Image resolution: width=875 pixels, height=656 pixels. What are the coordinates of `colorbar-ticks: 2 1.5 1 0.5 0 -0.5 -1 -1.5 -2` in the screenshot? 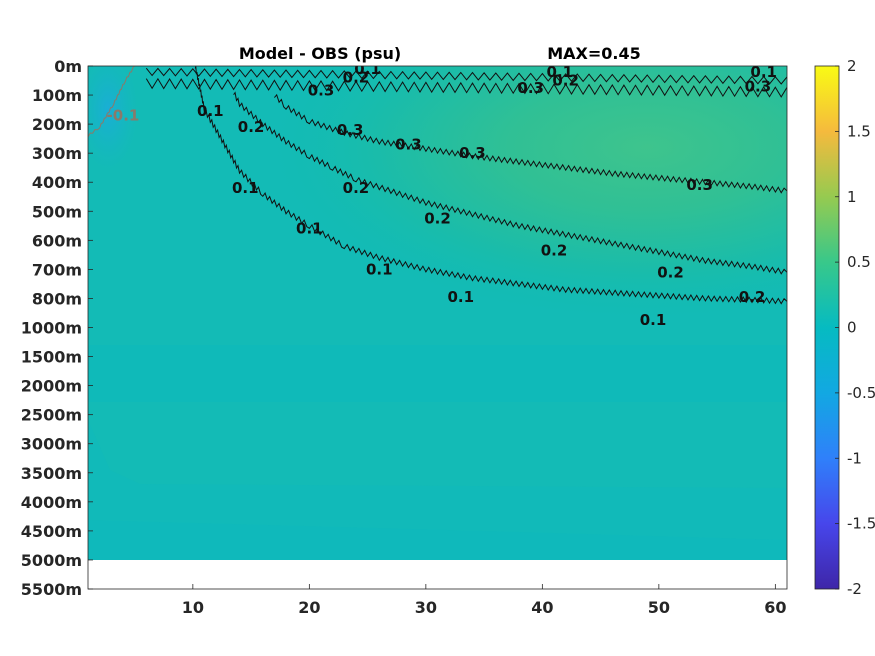 It's located at (855, 327).